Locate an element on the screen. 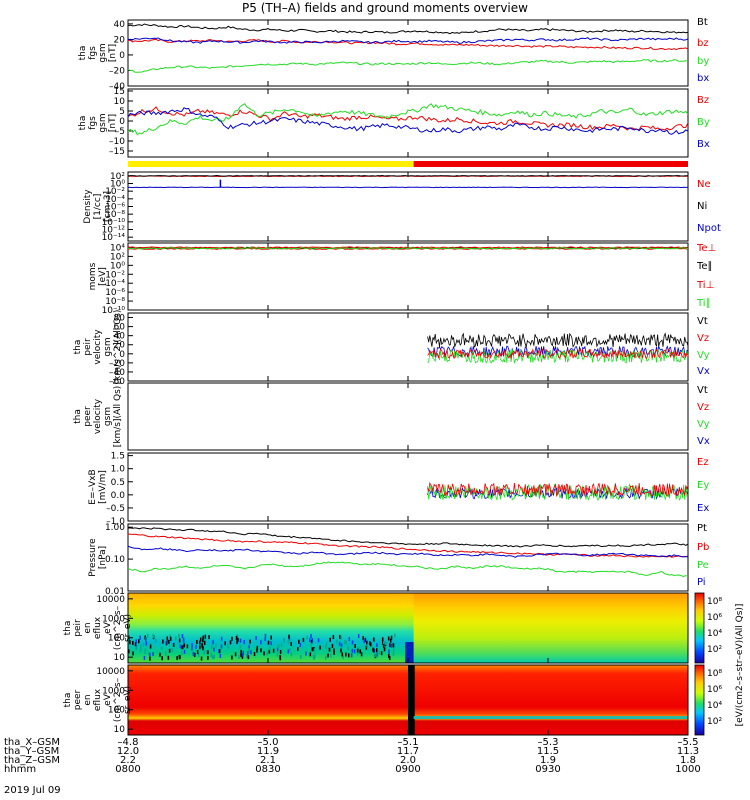 The height and width of the screenshot is (800, 750). ephem-value: 2.0 is located at coordinates (408, 760).